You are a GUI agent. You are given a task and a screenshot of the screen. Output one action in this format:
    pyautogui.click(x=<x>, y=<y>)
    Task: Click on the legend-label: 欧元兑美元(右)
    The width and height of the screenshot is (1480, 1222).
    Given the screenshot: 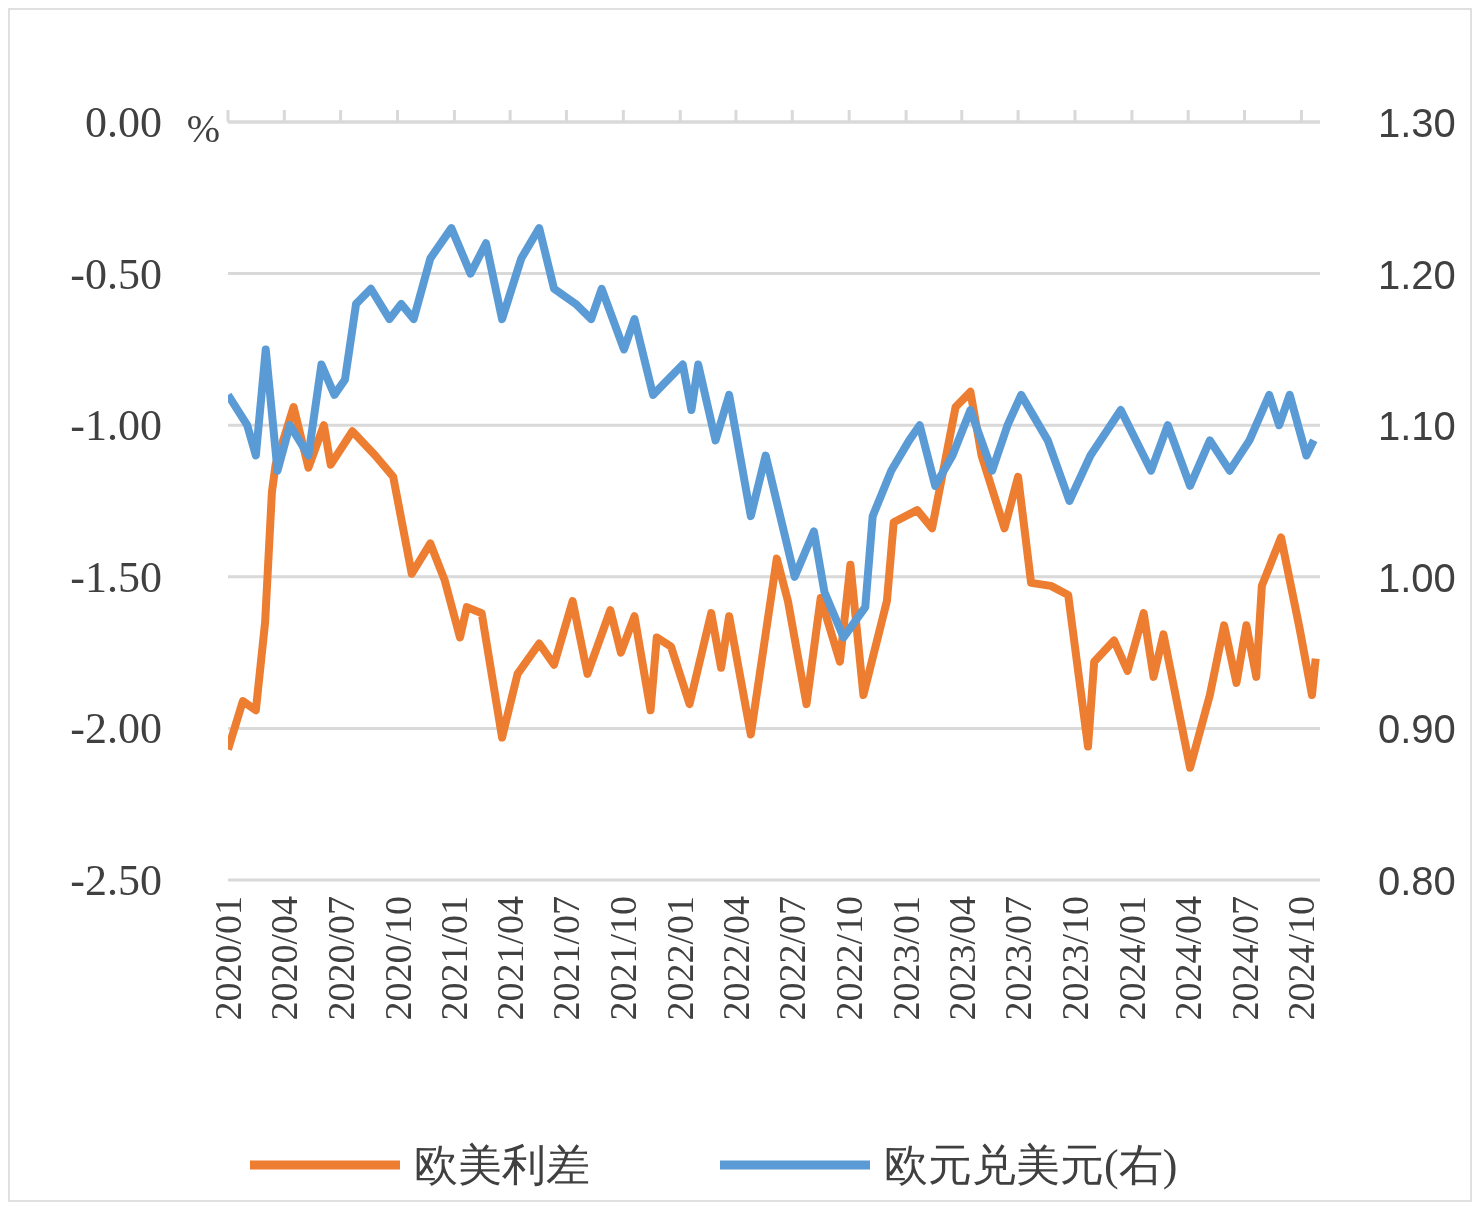 What is the action you would take?
    pyautogui.click(x=1031, y=1165)
    